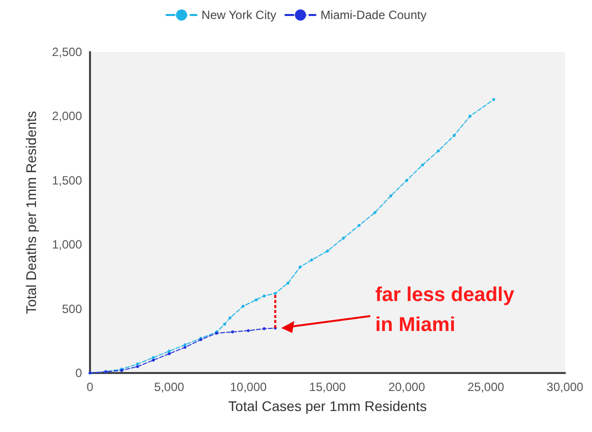 The height and width of the screenshot is (432, 592). Describe the element at coordinates (444, 310) in the screenshot. I see `annotation: far less deadly in Miami` at that location.